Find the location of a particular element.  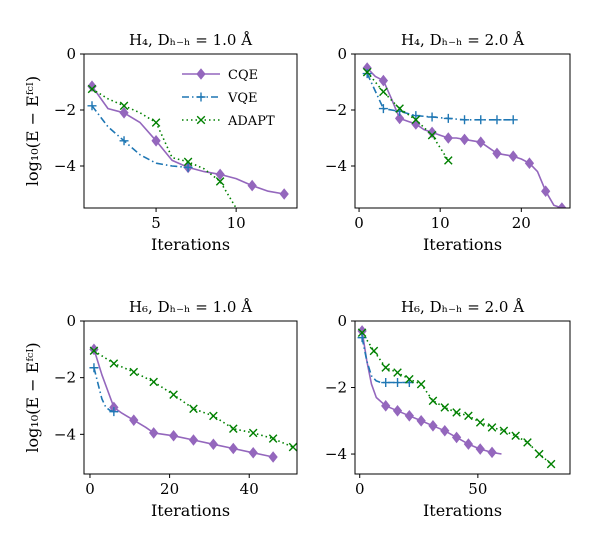

panel-title: H₆, Dₕ₋ₕ = 1.0 Å is located at coordinates (190, 307).